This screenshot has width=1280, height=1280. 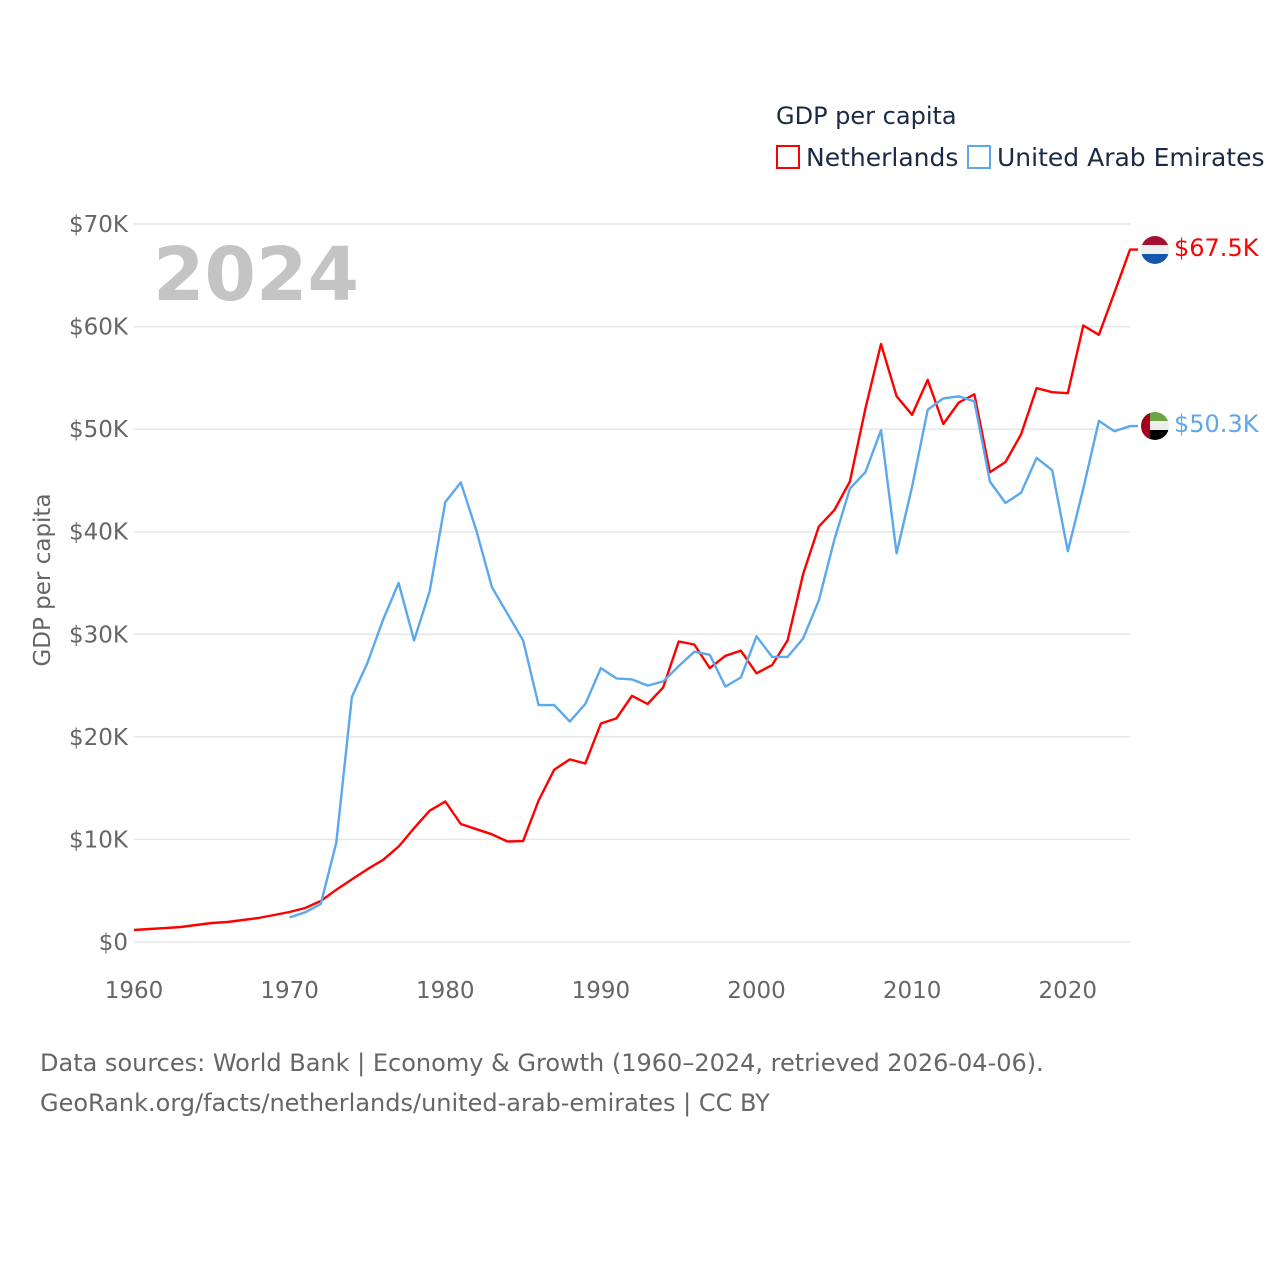 What do you see at coordinates (256, 275) in the screenshot?
I see `year-annotation: 2024` at bounding box center [256, 275].